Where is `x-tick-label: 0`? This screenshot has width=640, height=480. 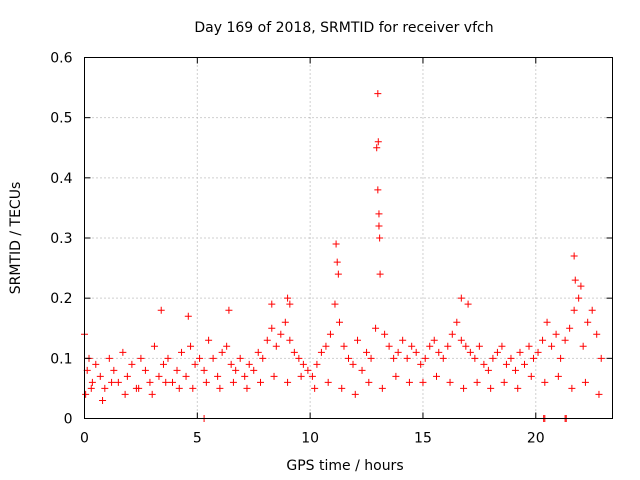 x-tick-label: 0 is located at coordinates (84, 439).